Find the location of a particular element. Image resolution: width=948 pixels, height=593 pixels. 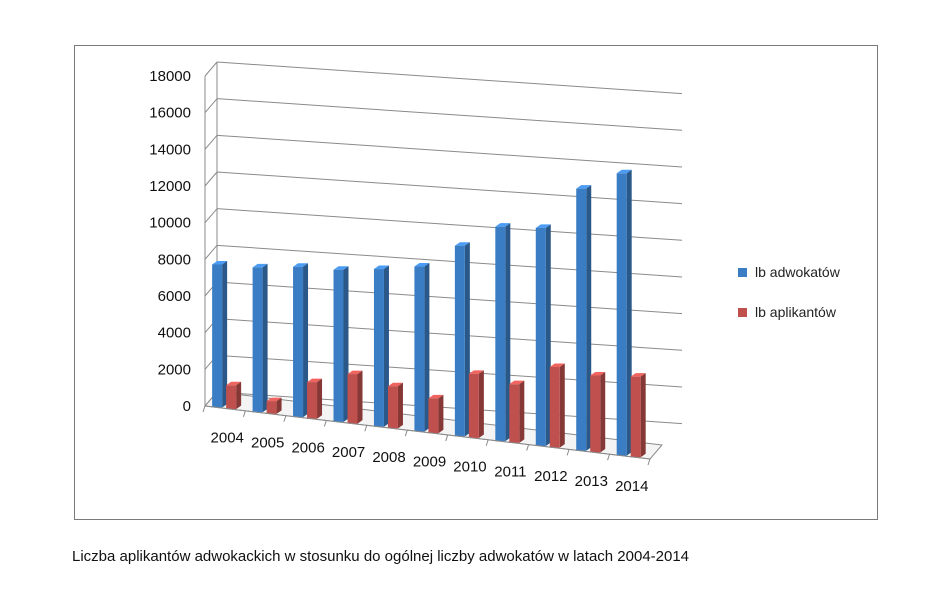

x-tick-label: 2005 is located at coordinates (267, 442).